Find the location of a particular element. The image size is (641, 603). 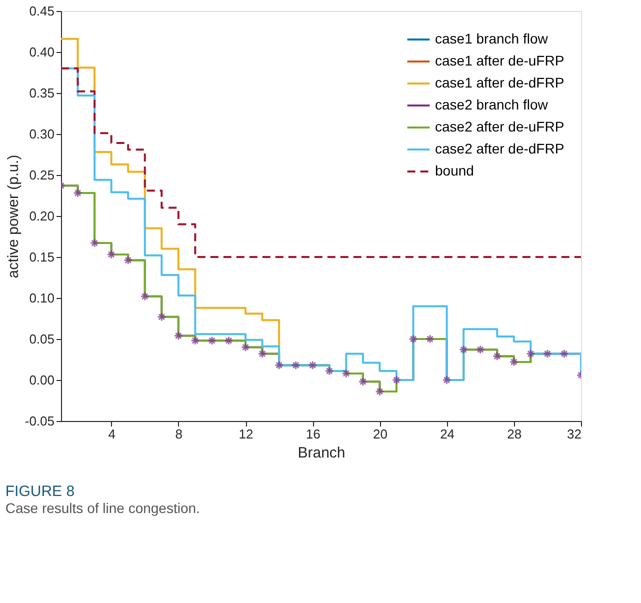

x-tick-label: 4 is located at coordinates (112, 434).